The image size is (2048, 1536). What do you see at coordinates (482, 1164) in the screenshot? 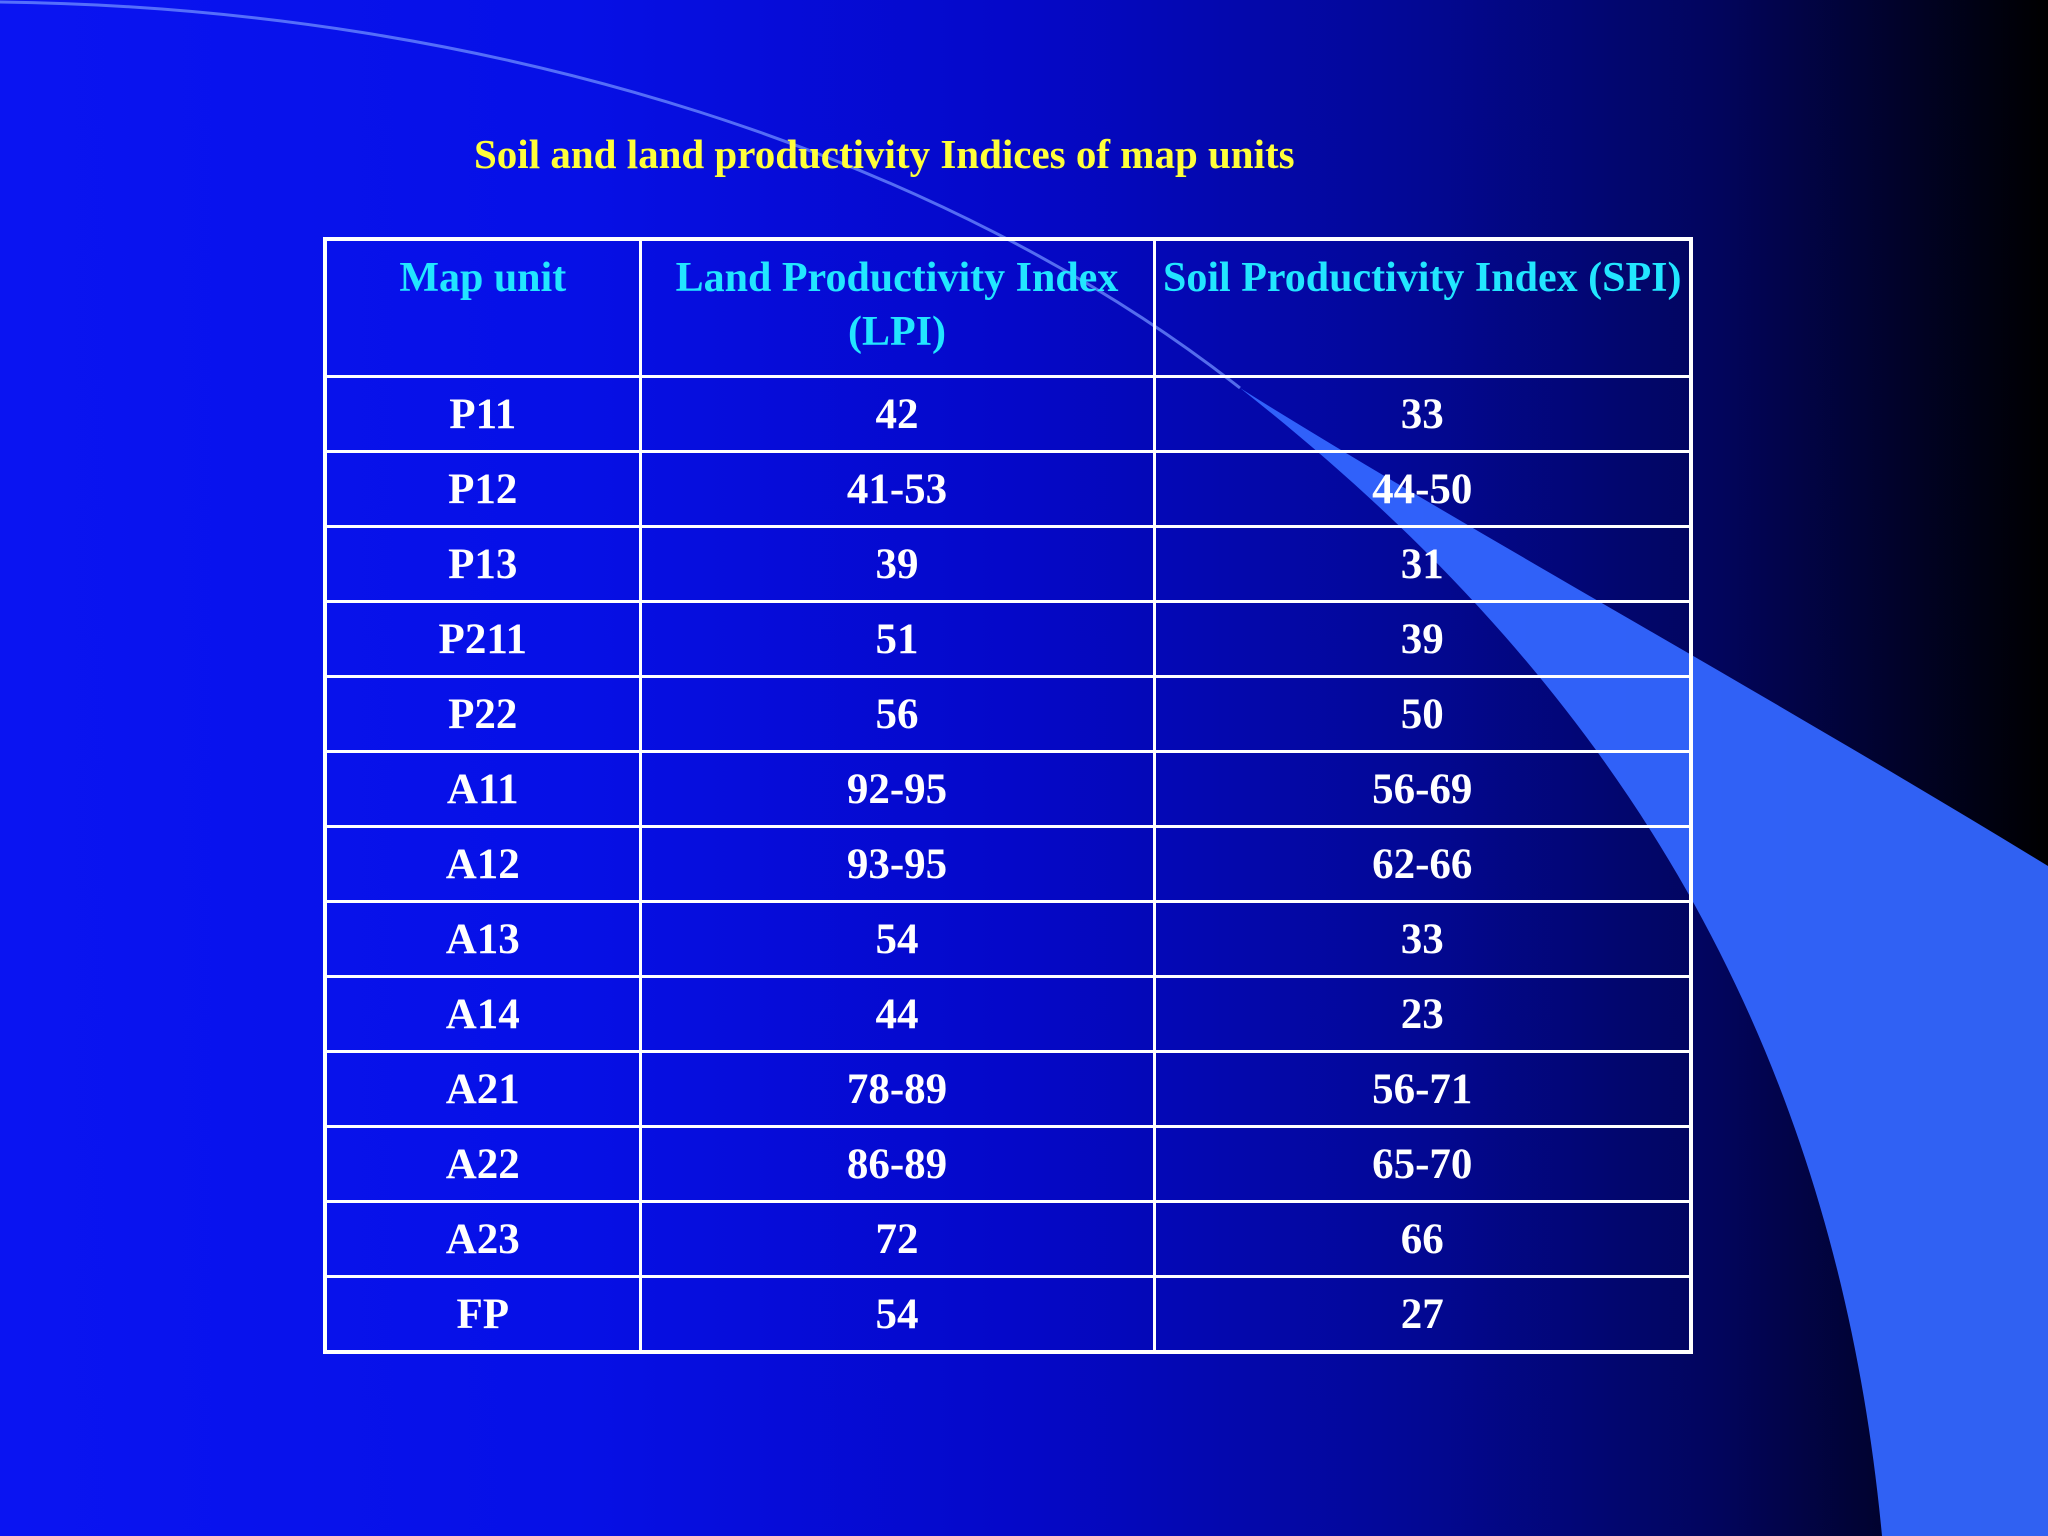
I see `cell-map-unit: A22` at bounding box center [482, 1164].